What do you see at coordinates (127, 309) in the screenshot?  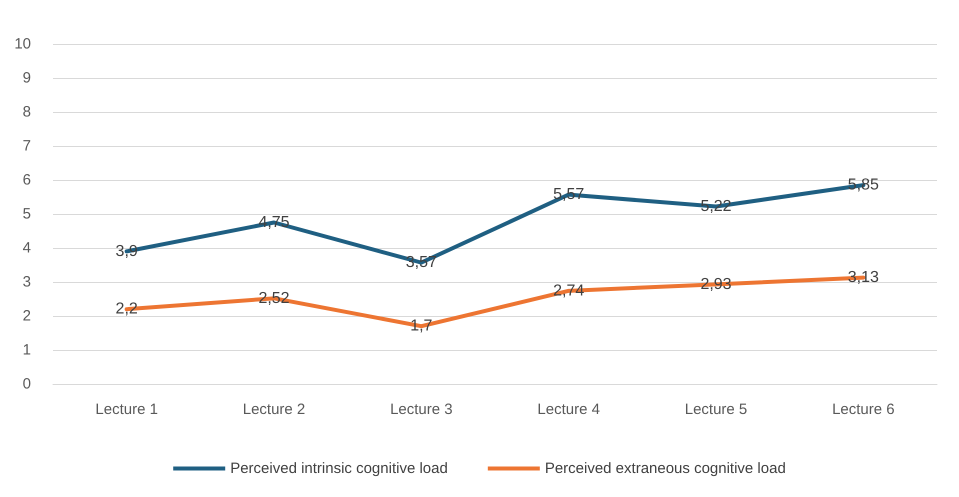 I see `data-label: 2,2` at bounding box center [127, 309].